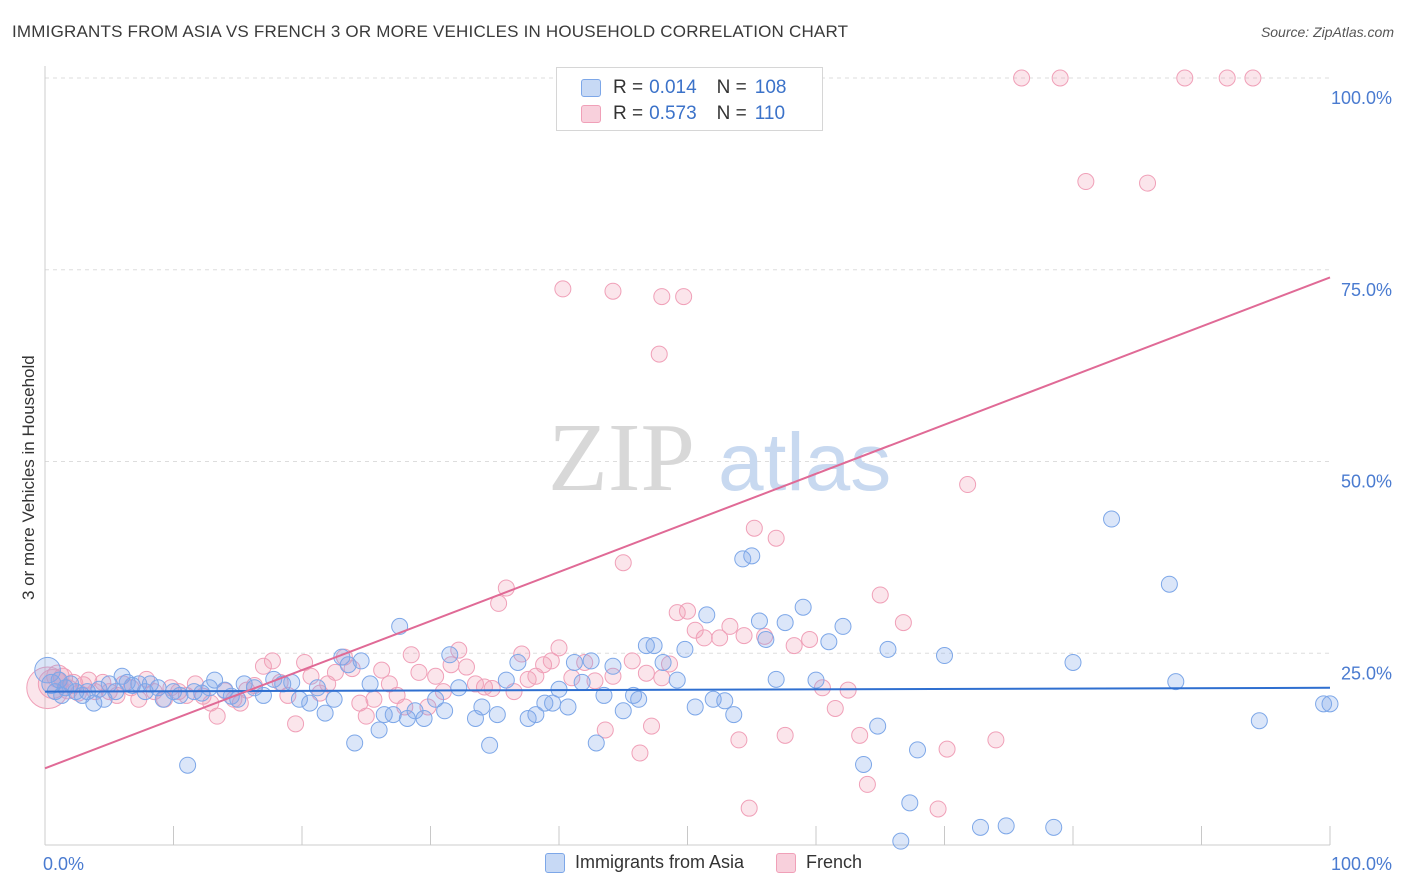  I want to click on legend-swatch-french, so click(591, 114).